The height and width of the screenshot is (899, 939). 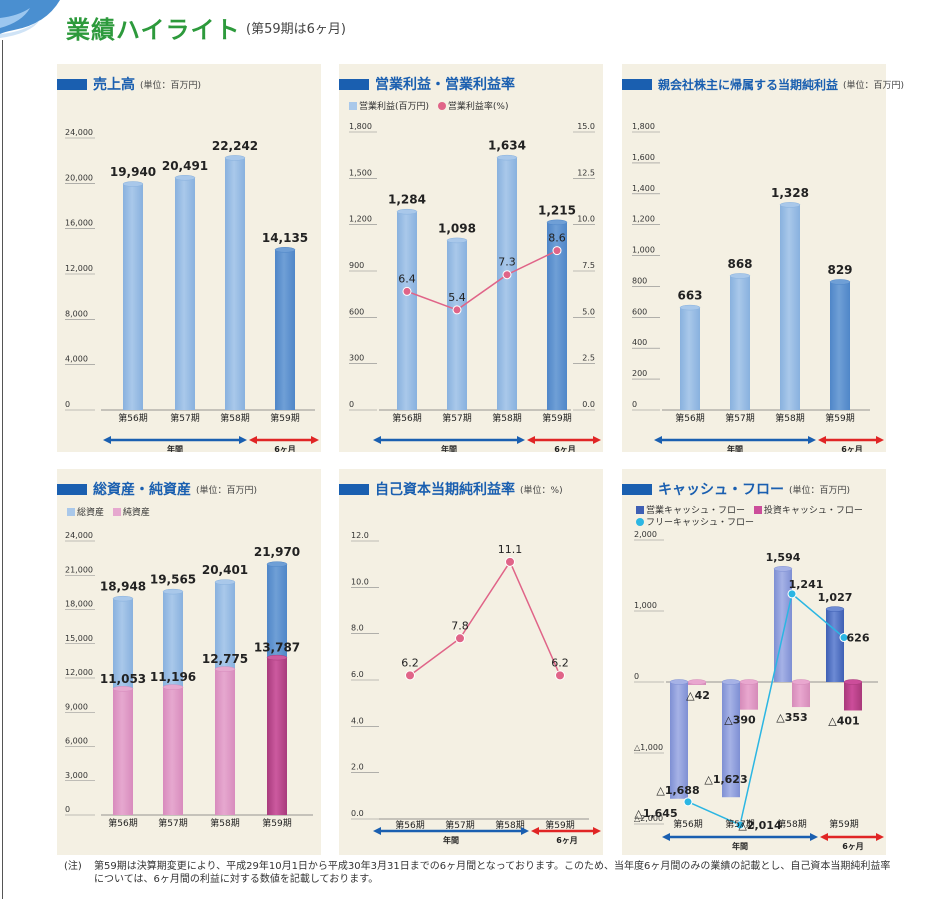 I want to click on legend-item-free-cf: フリーキャッシュ・フロー, so click(x=695, y=523).